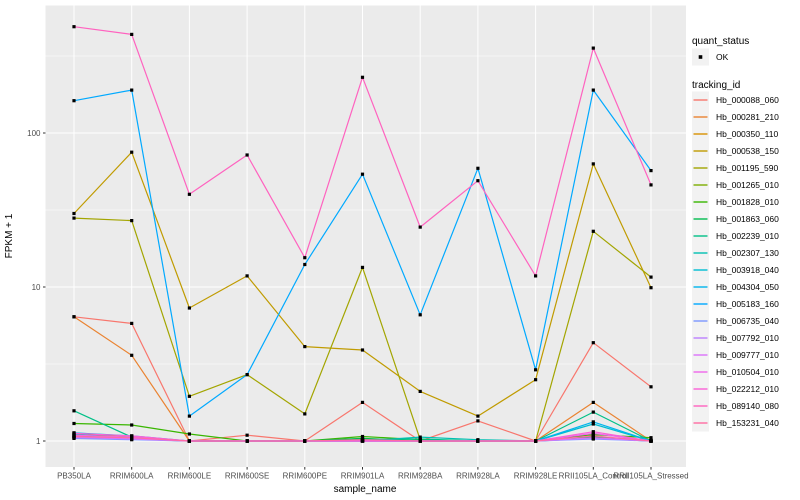 Image resolution: width=800 pixels, height=500 pixels. Describe the element at coordinates (747, 134) in the screenshot. I see `legend-label-Hb_000350_110: Hb_000350_110` at that location.